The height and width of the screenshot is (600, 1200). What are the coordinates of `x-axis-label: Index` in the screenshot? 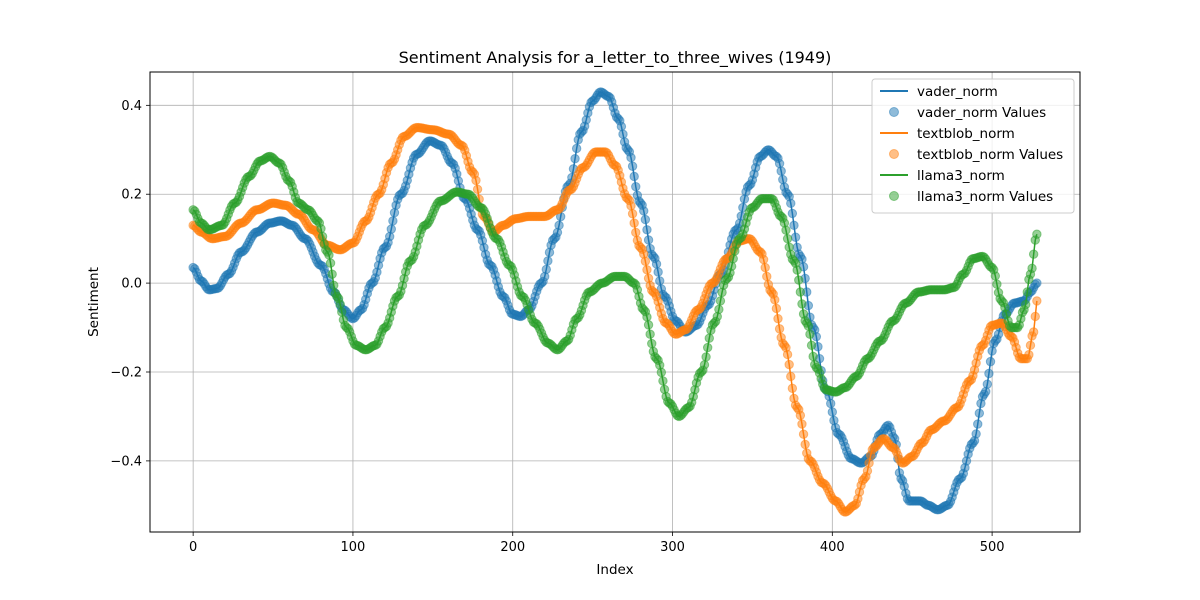 It's located at (614, 570).